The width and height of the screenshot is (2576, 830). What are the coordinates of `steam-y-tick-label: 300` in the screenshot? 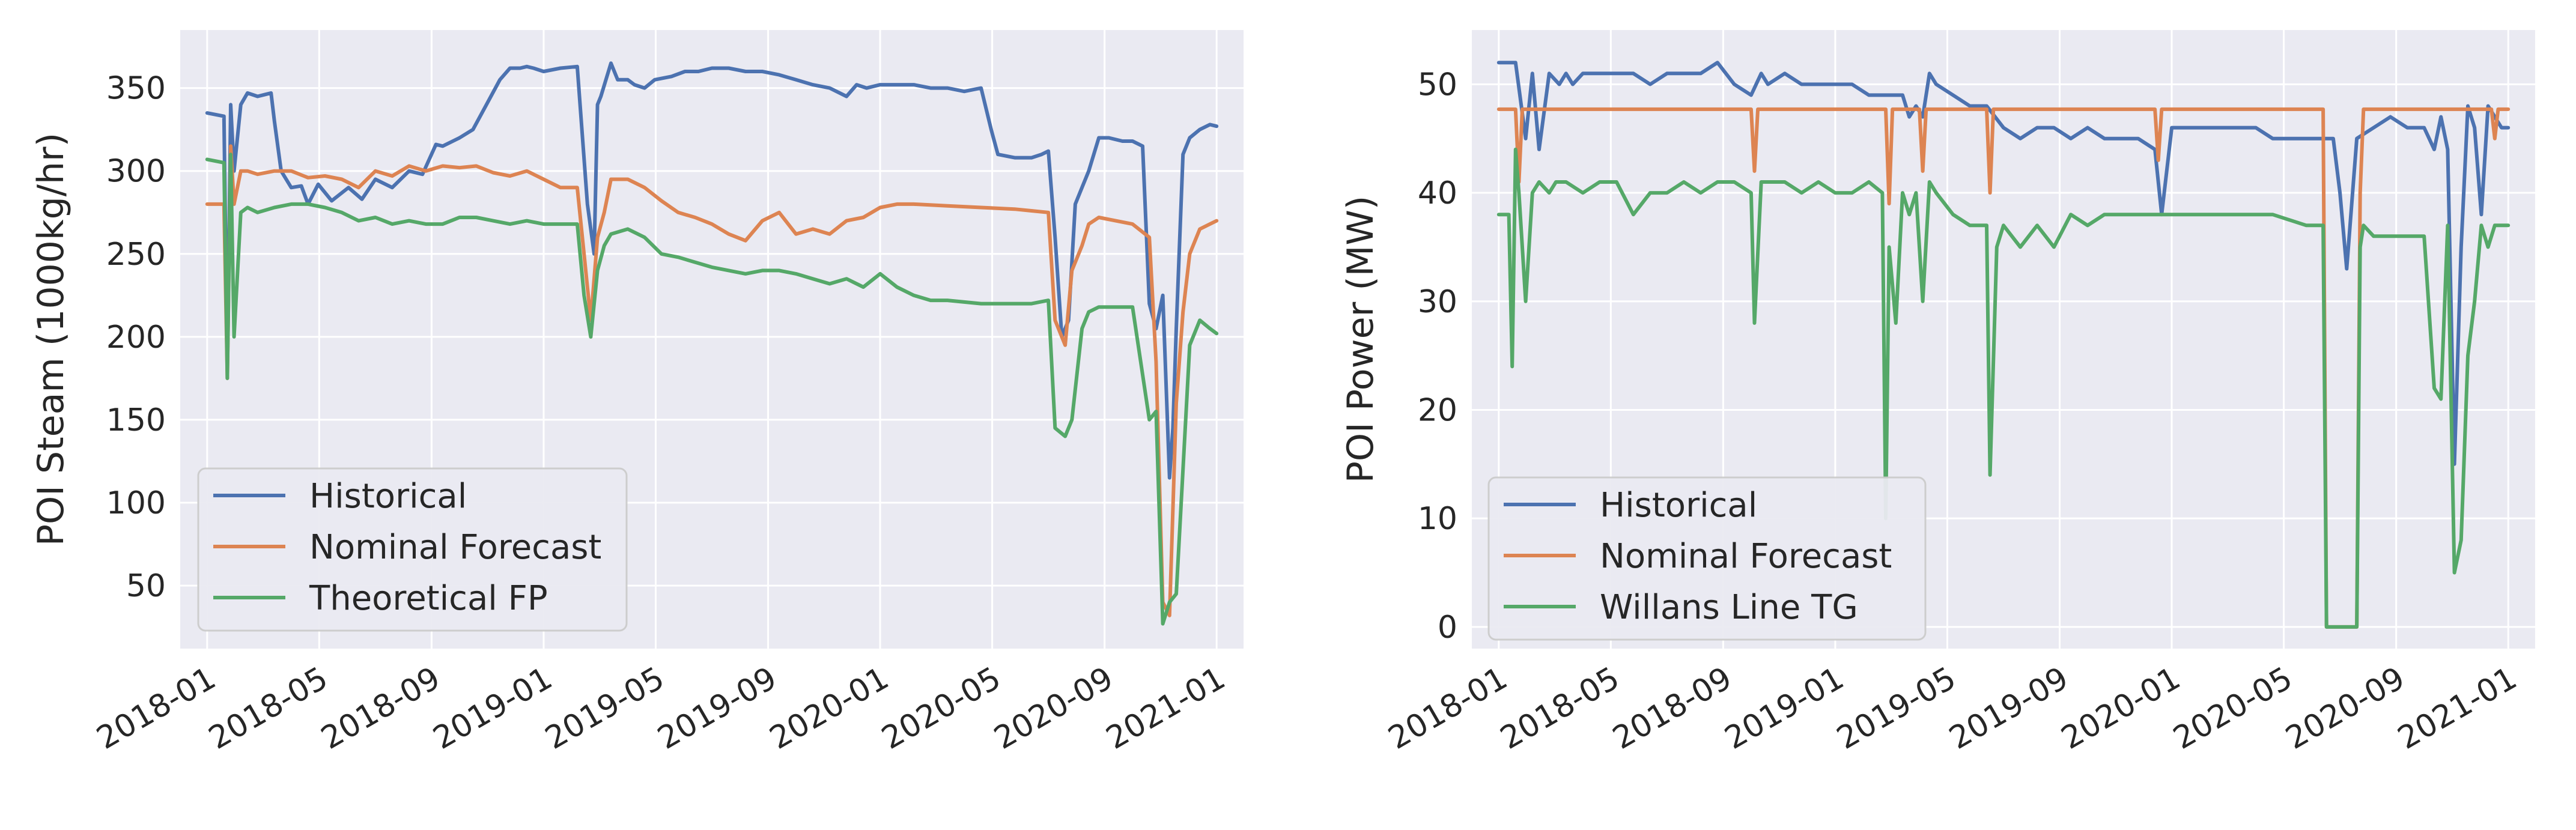 It's located at (136, 172).